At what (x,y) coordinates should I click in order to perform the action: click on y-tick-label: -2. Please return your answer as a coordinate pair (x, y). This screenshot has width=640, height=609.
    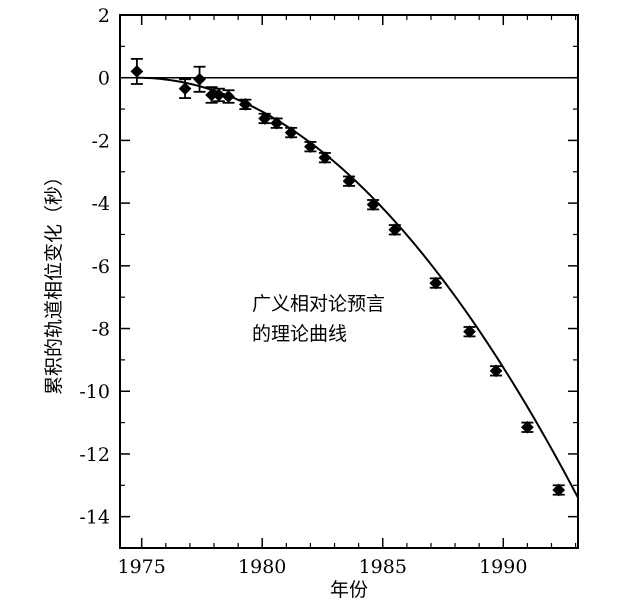
    Looking at the image, I should click on (100, 141).